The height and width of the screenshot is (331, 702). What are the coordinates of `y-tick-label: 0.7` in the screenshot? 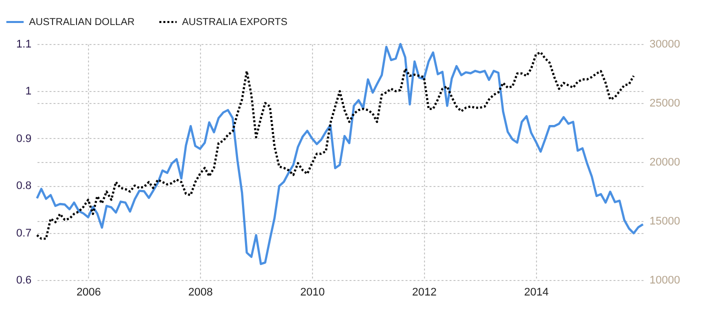 It's located at (24, 233).